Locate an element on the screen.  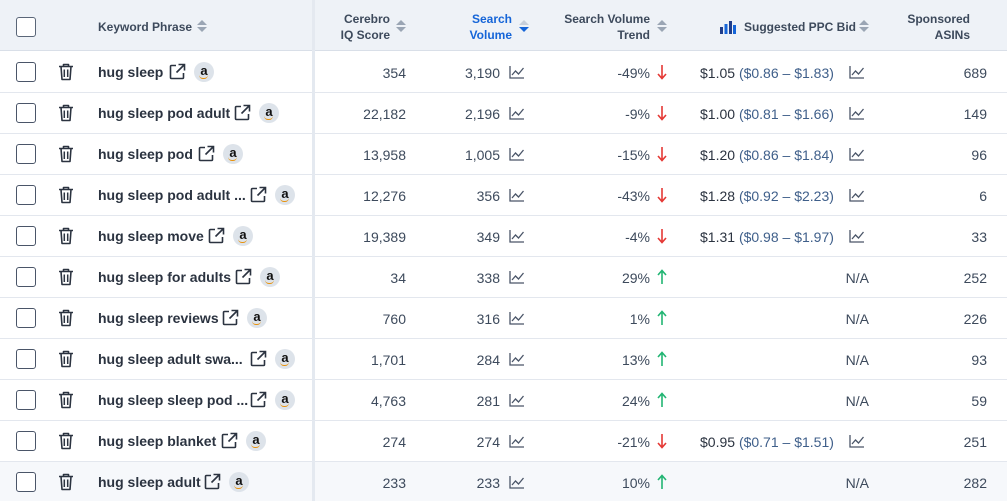
keyword-phrase: hug sleep reviews is located at coordinates (158, 318).